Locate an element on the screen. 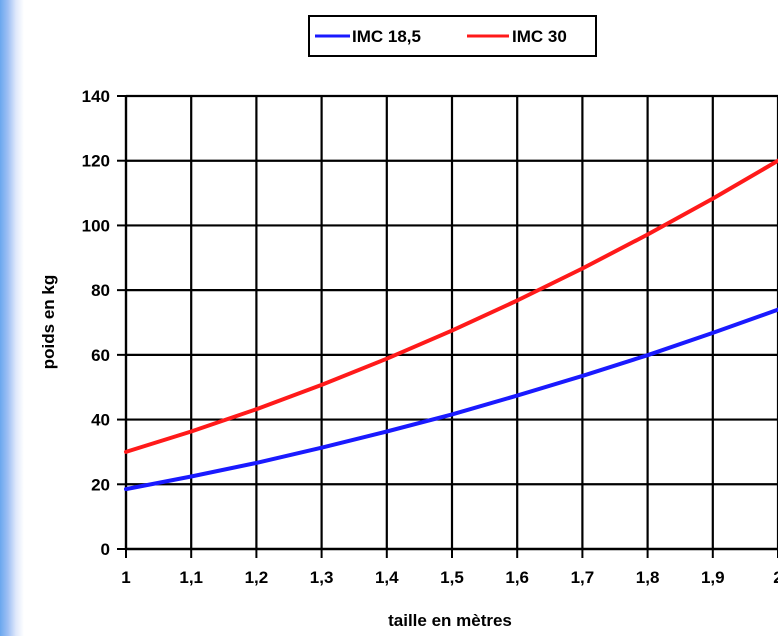 The image size is (778, 636). legend-label-imc-30: IMC 30 is located at coordinates (539, 36).